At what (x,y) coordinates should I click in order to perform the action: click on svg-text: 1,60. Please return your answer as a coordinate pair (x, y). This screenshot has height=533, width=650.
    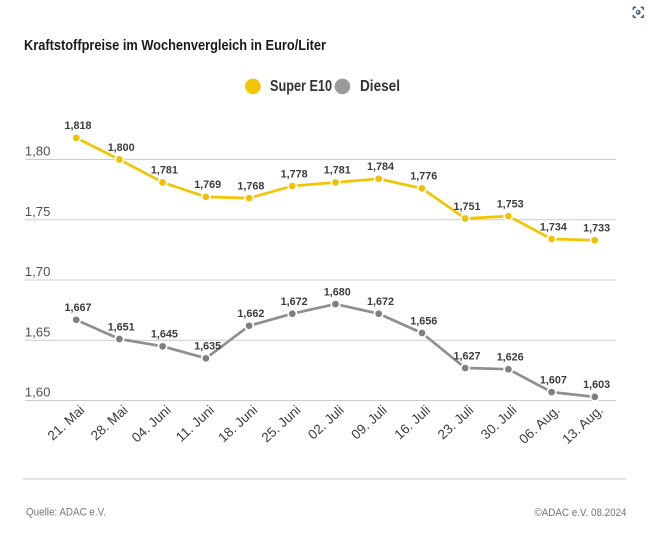
    Looking at the image, I should click on (38, 392).